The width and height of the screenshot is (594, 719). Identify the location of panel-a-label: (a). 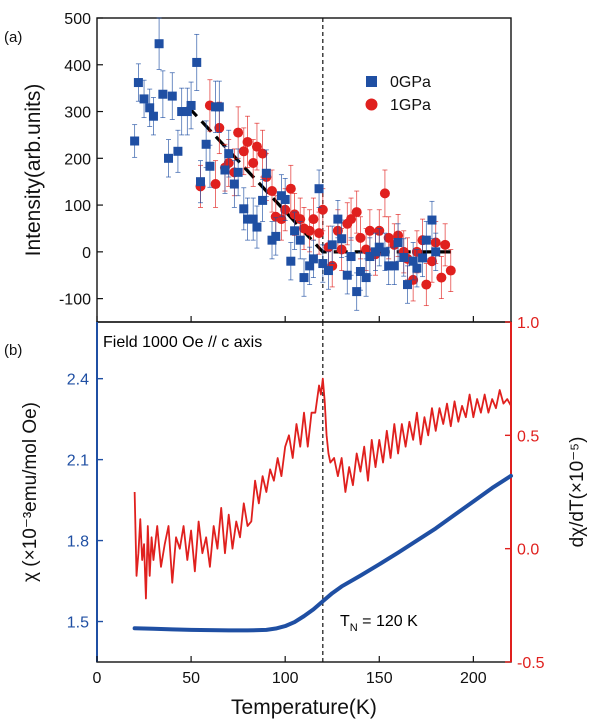
(13, 37).